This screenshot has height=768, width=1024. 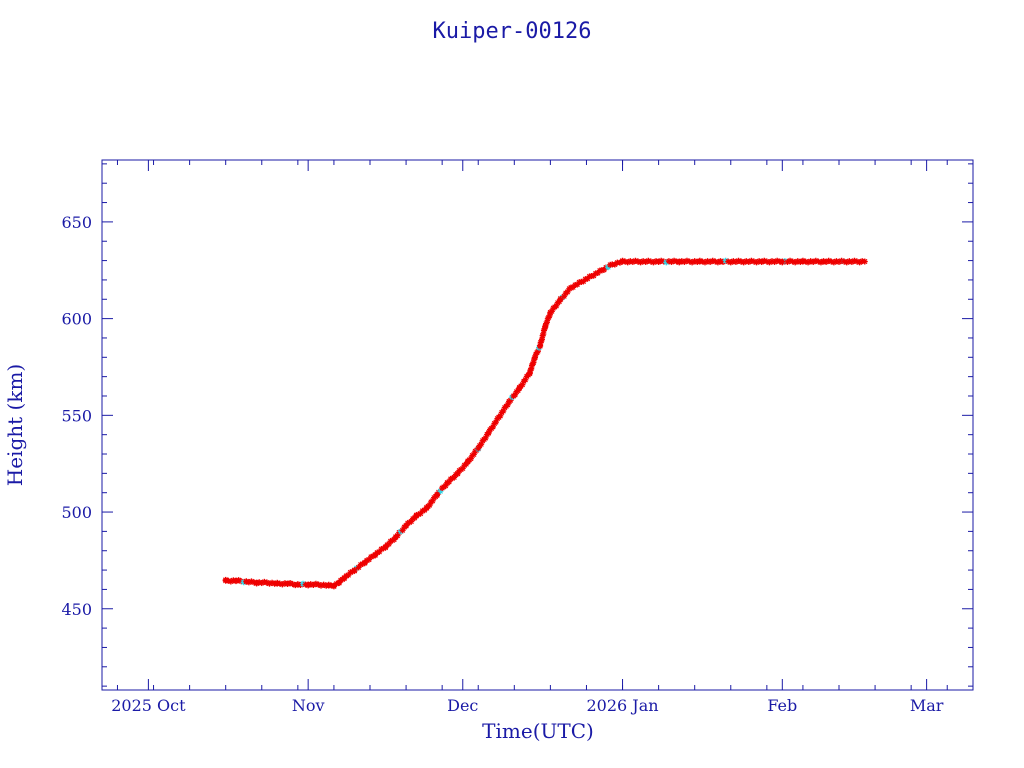 What do you see at coordinates (462, 705) in the screenshot?
I see `x-tick-label: Dec` at bounding box center [462, 705].